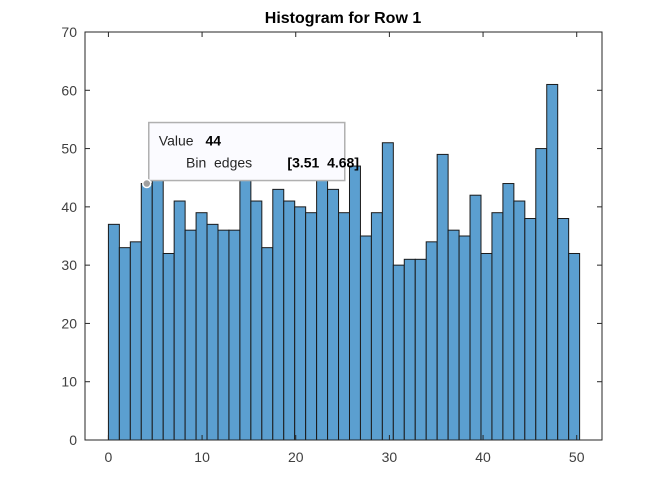  Describe the element at coordinates (69, 323) in the screenshot. I see `y-tick-label: 20` at that location.